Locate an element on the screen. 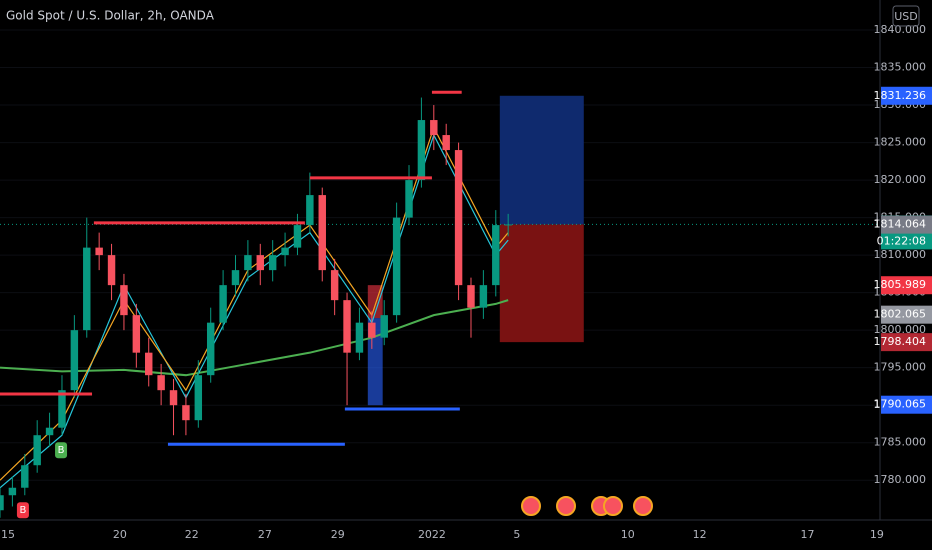 This screenshot has width=932, height=550. x-tick-label: 15 is located at coordinates (8, 534).